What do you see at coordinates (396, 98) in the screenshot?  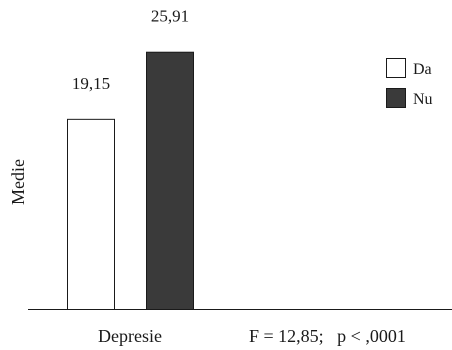 I see `legend-swatch-nu` at bounding box center [396, 98].